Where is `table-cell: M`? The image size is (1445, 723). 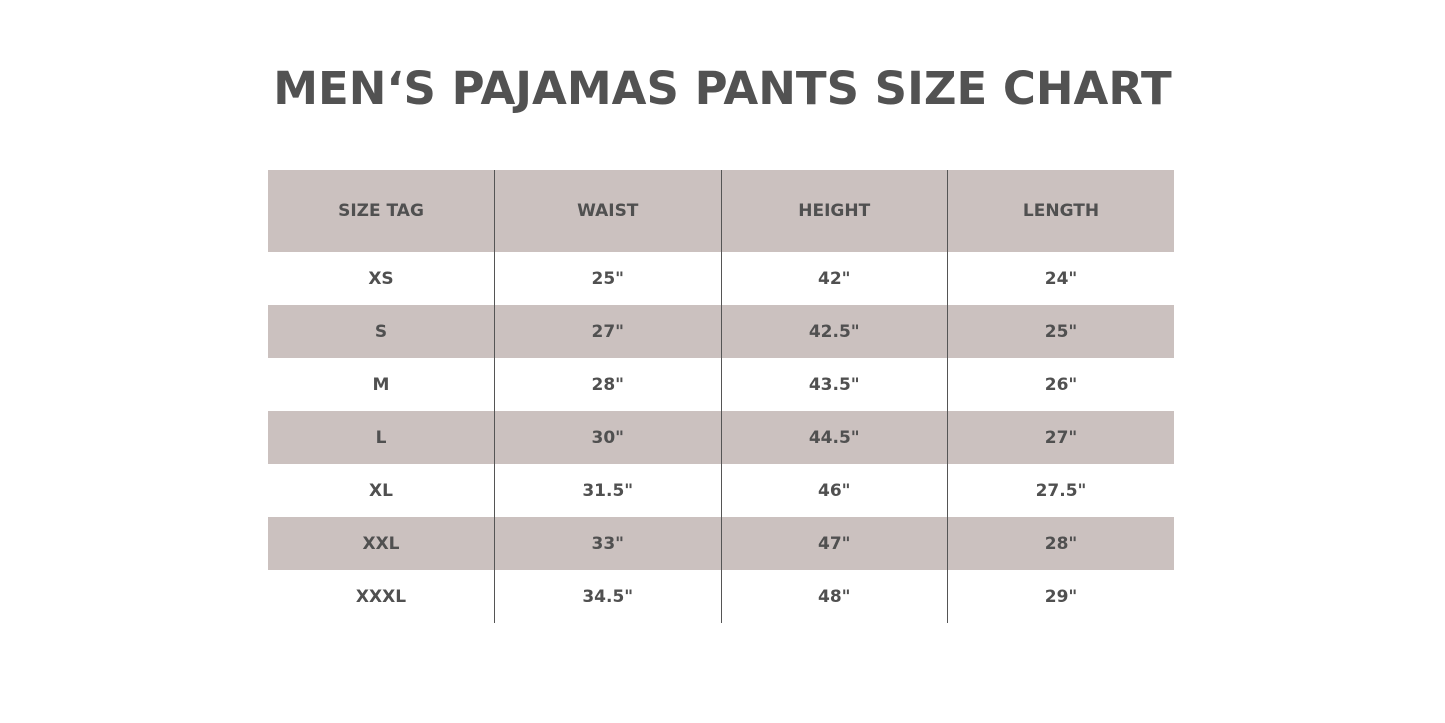 table-cell: M is located at coordinates (381, 384).